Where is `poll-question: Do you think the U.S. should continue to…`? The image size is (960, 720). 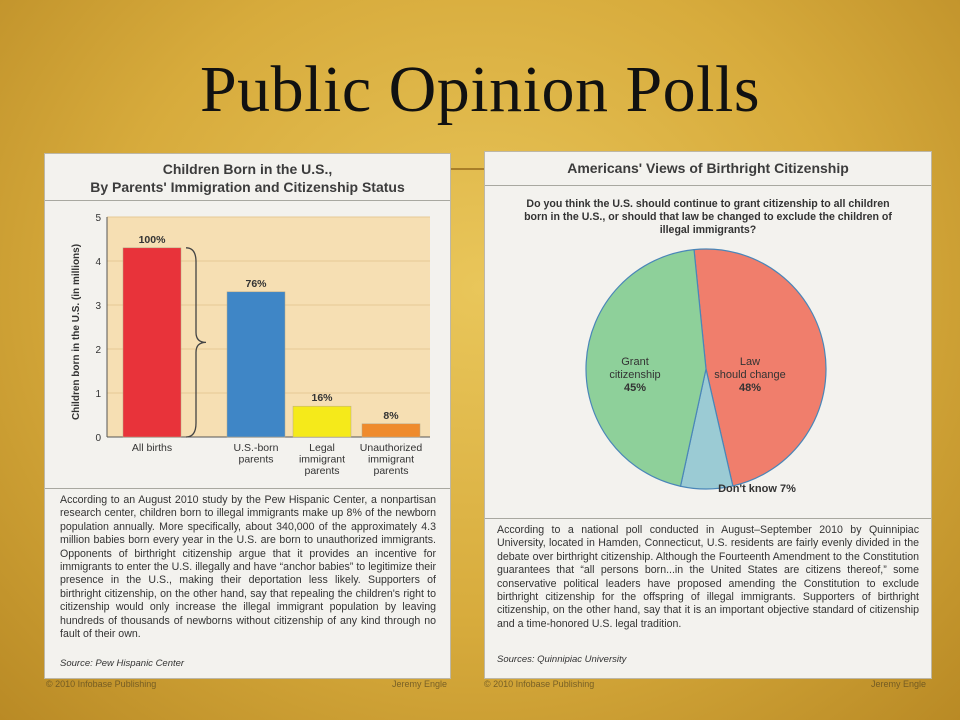 poll-question: Do you think the U.S. should continue to… is located at coordinates (708, 217).